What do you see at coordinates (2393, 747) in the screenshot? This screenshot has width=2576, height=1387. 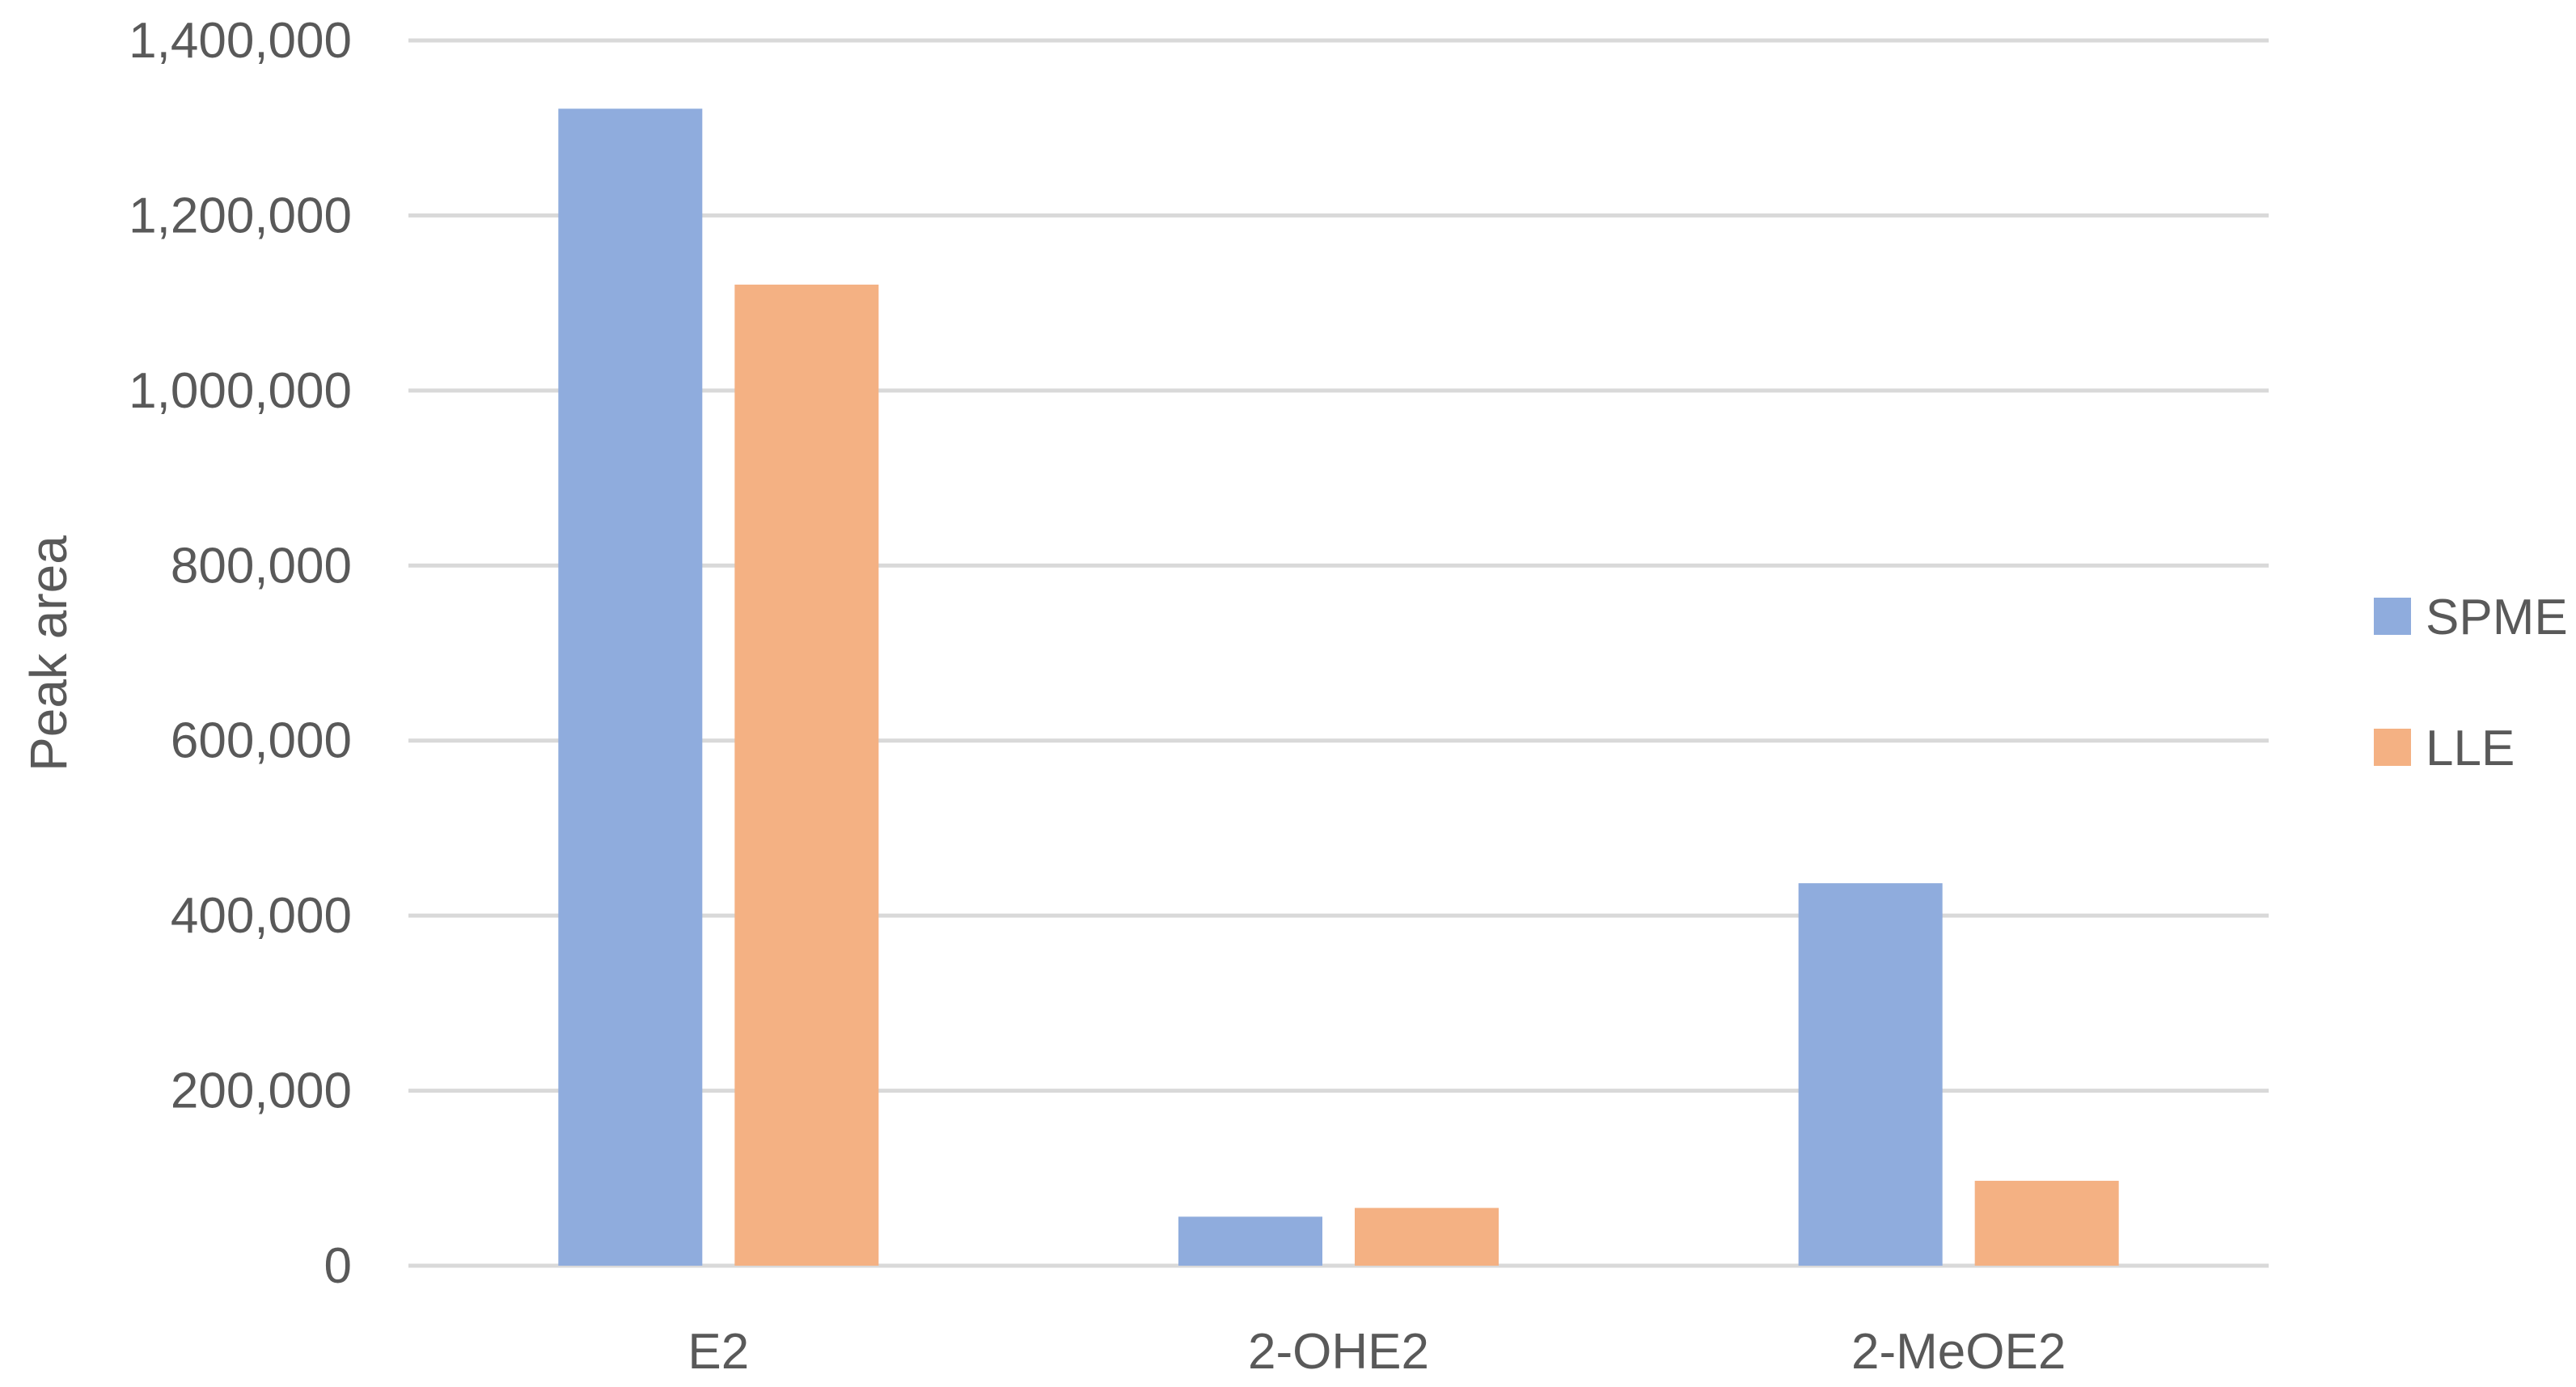 I see `legend-swatch-lle` at bounding box center [2393, 747].